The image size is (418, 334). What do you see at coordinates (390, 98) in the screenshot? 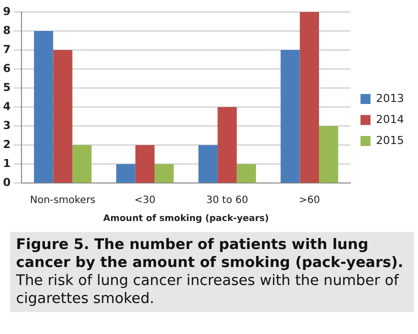
I see `legend-label: 2013` at bounding box center [390, 98].